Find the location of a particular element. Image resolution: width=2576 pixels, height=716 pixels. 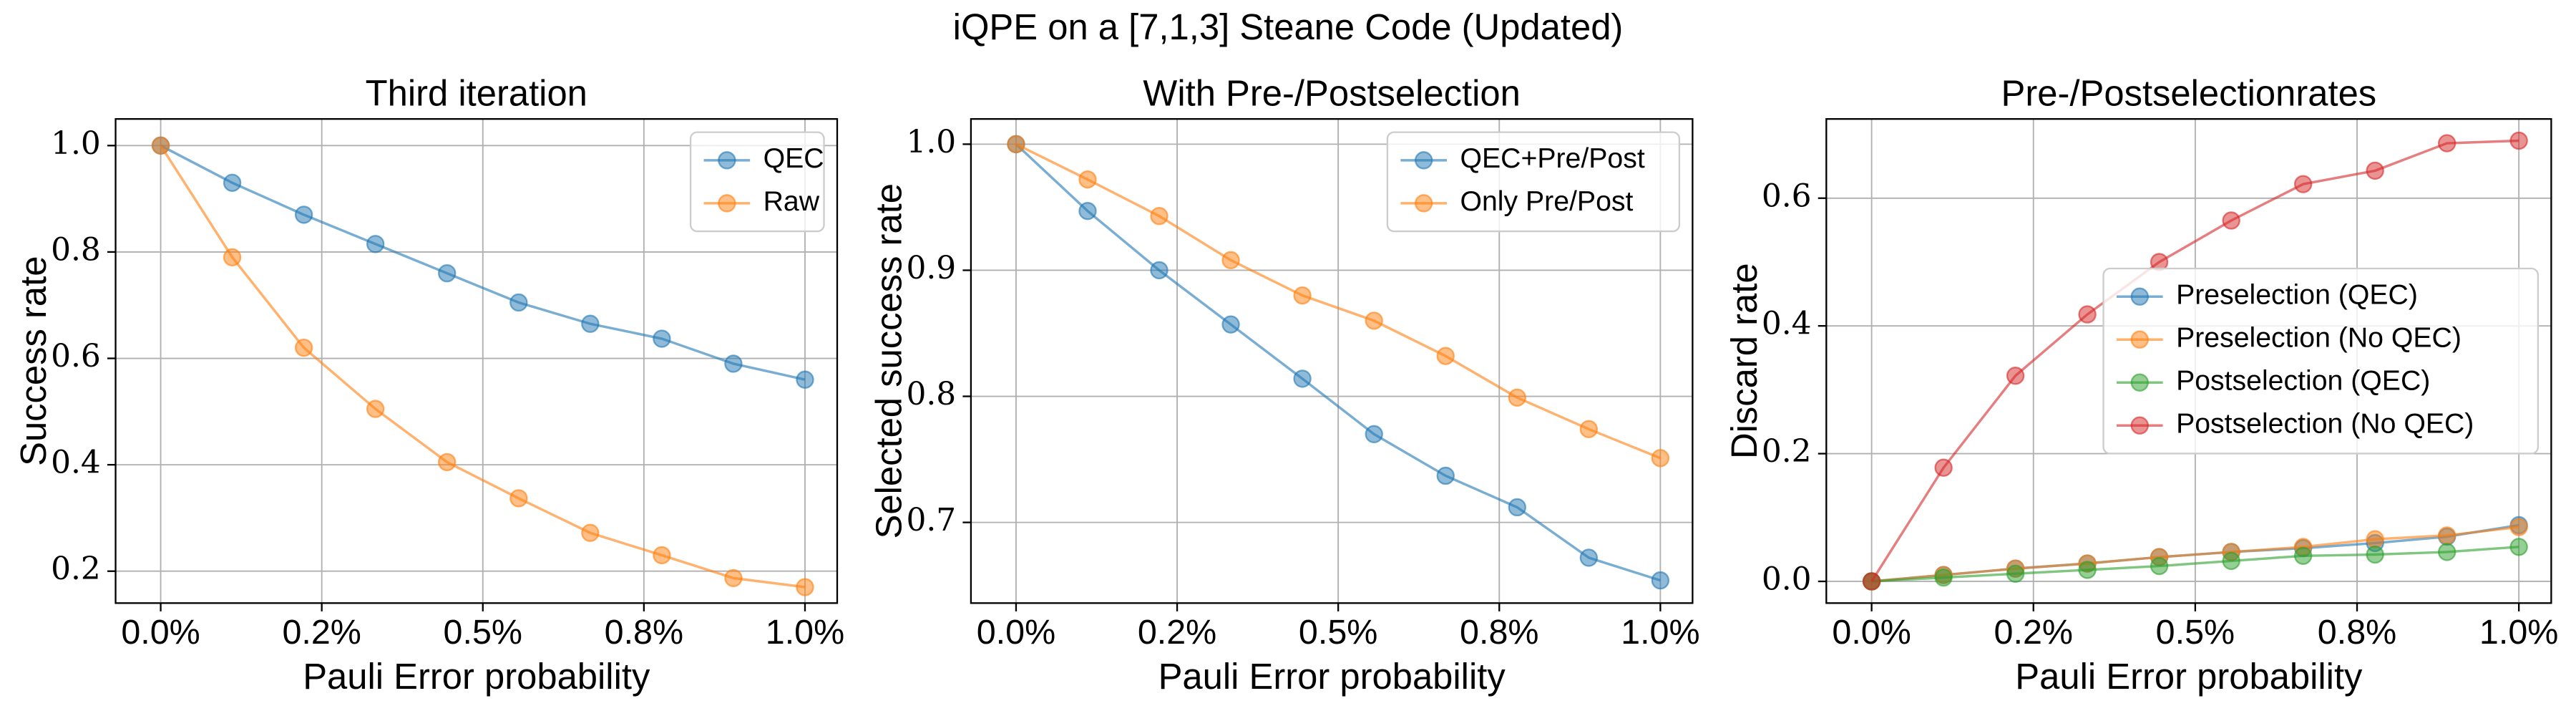

subplot-title: With Pre-/Postselection is located at coordinates (1331, 92).